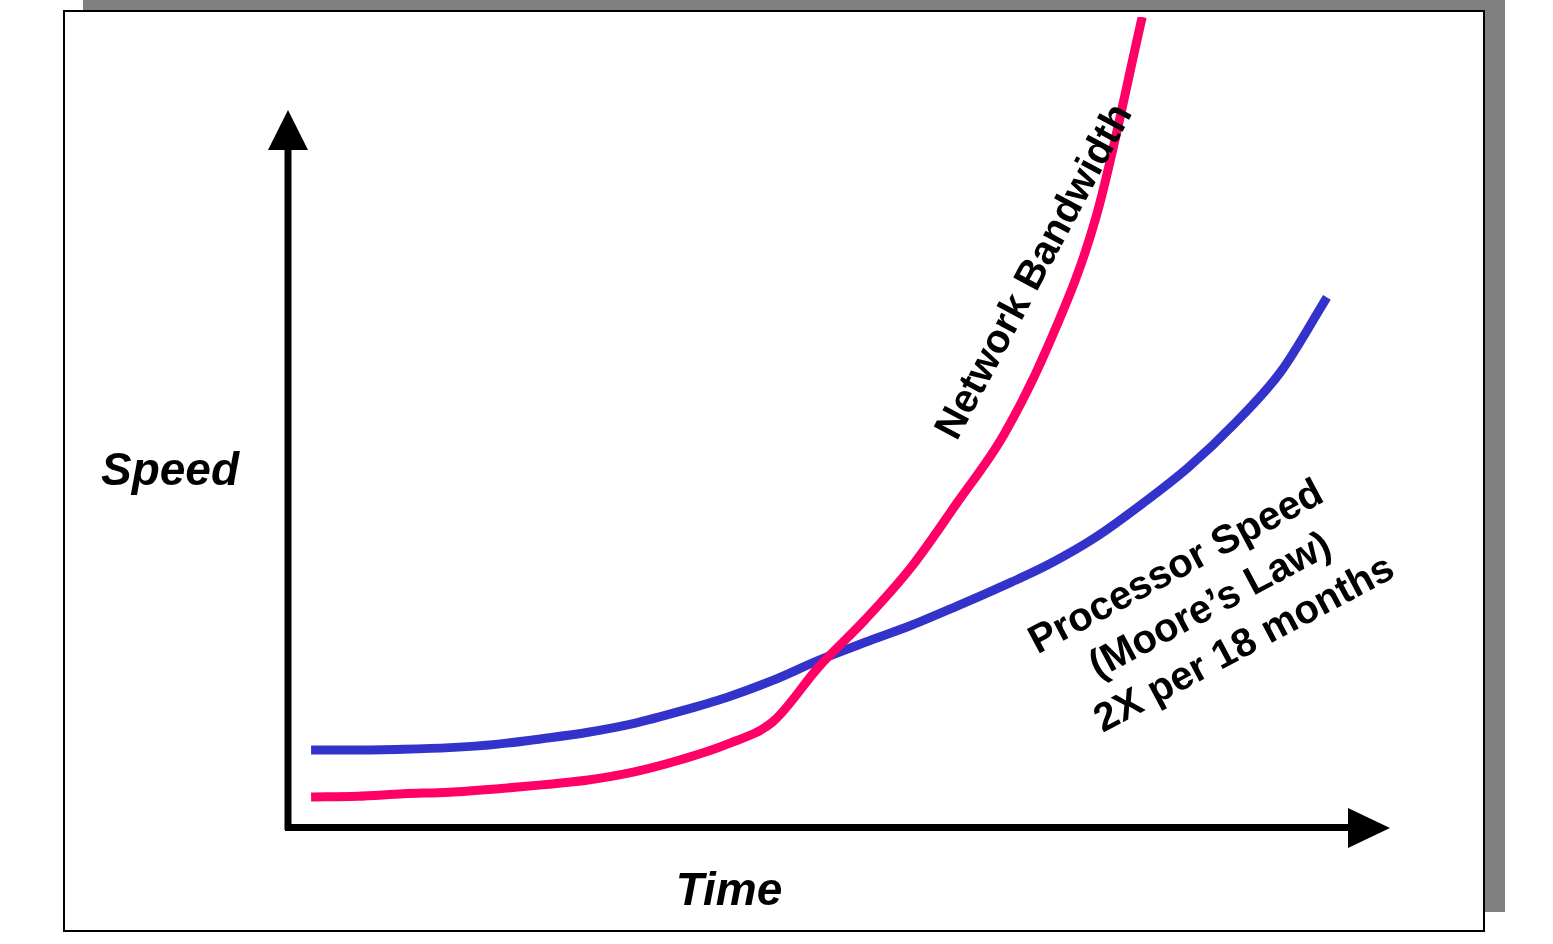 Image resolution: width=1553 pixels, height=944 pixels. What do you see at coordinates (170, 468) in the screenshot?
I see `y-axis-title: Speed` at bounding box center [170, 468].